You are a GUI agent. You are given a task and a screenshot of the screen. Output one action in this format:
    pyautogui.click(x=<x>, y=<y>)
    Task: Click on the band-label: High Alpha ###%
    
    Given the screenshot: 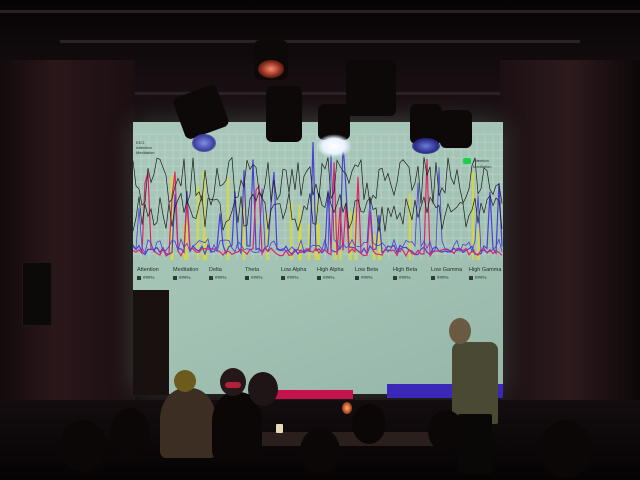 What is the action you would take?
    pyautogui.click(x=330, y=273)
    